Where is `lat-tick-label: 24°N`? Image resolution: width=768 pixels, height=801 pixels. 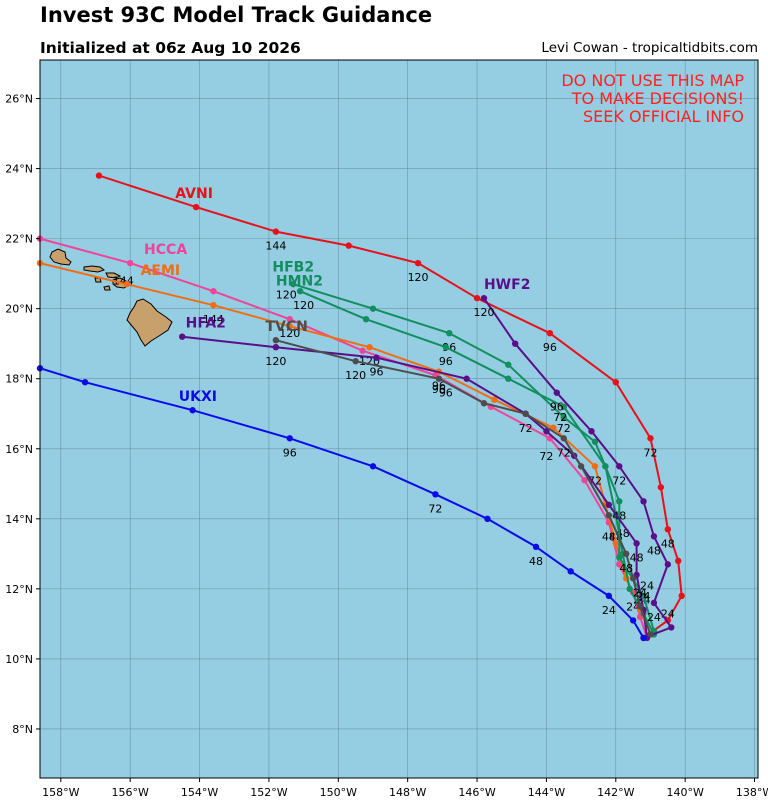 lat-tick-label: 24°N is located at coordinates (19, 169).